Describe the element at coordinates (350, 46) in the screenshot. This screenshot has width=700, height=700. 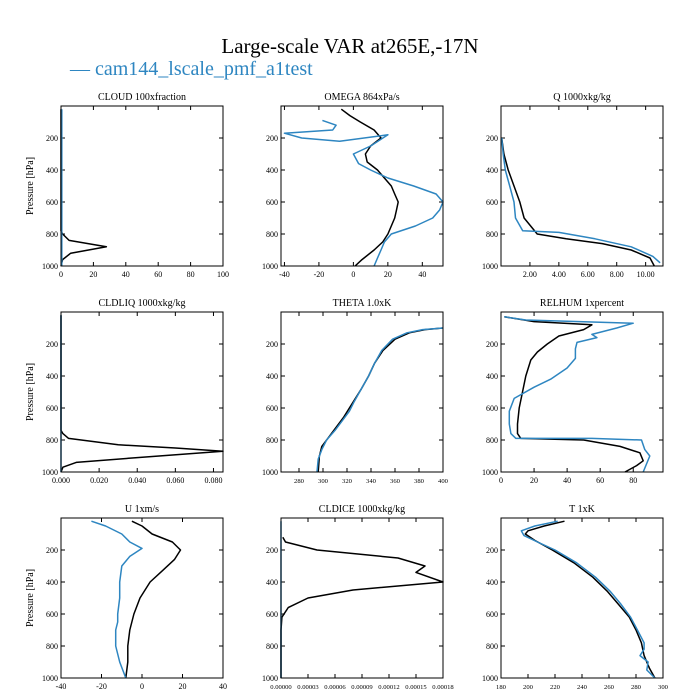
I see `figure-title: Large-scale VAR at265E,-17N` at that location.